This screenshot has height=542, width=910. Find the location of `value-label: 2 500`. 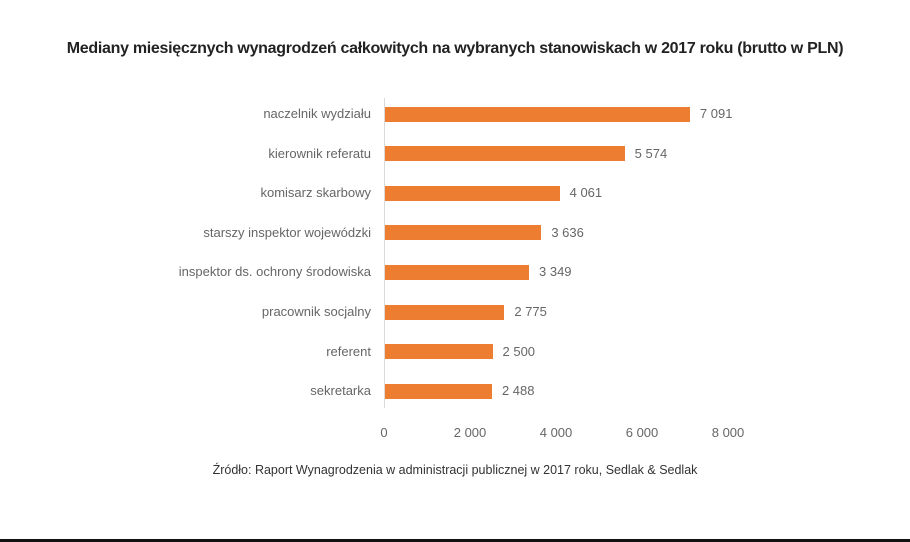

value-label: 2 500 is located at coordinates (519, 351).